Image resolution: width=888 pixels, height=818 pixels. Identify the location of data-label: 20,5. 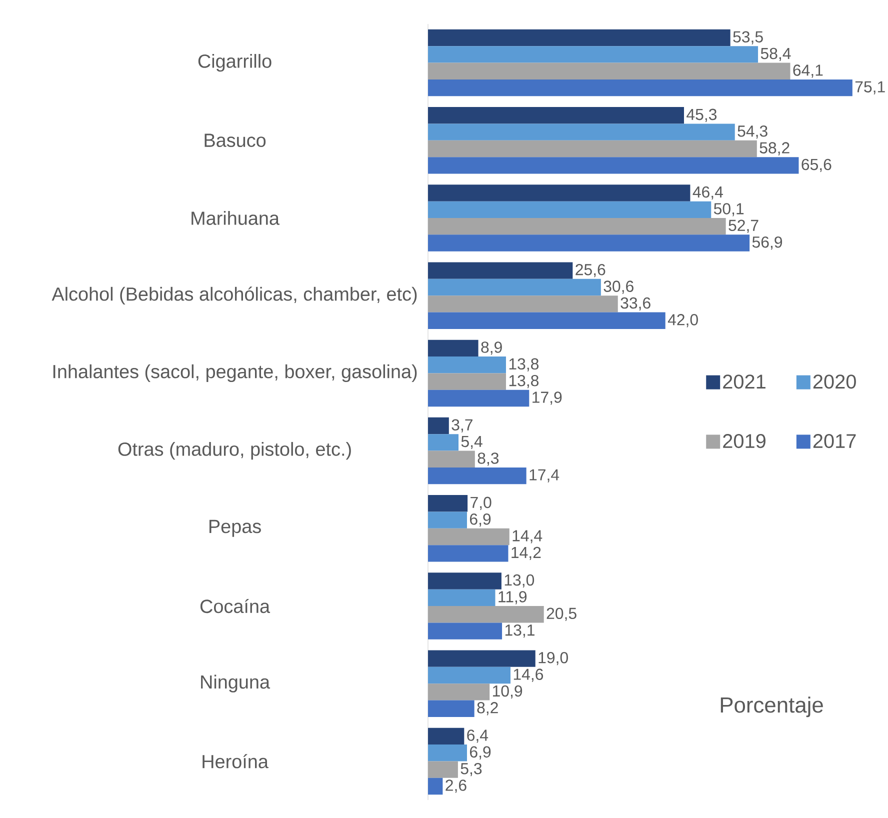
(561, 614).